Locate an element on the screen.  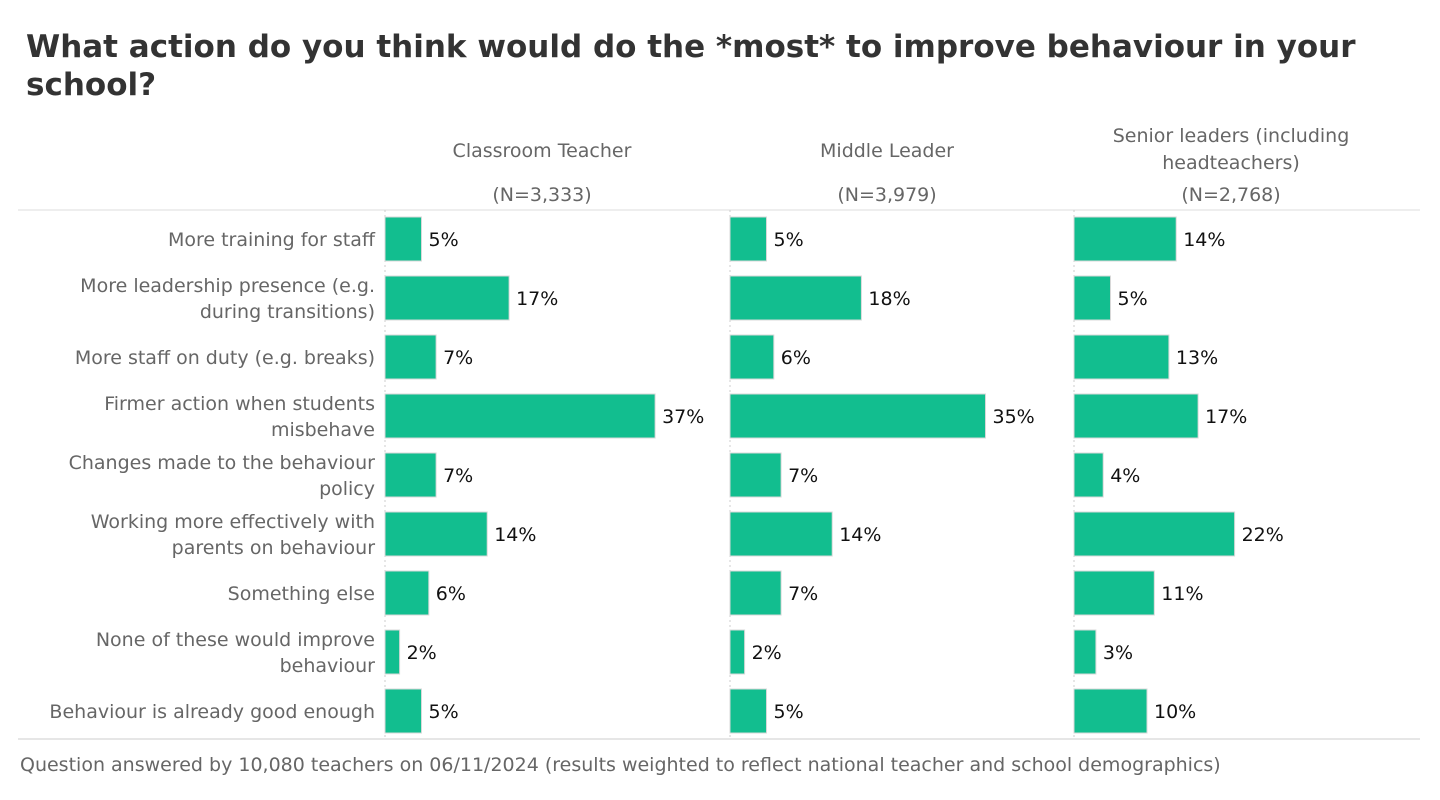
series-n-label: (N=3,979) is located at coordinates (886, 195).